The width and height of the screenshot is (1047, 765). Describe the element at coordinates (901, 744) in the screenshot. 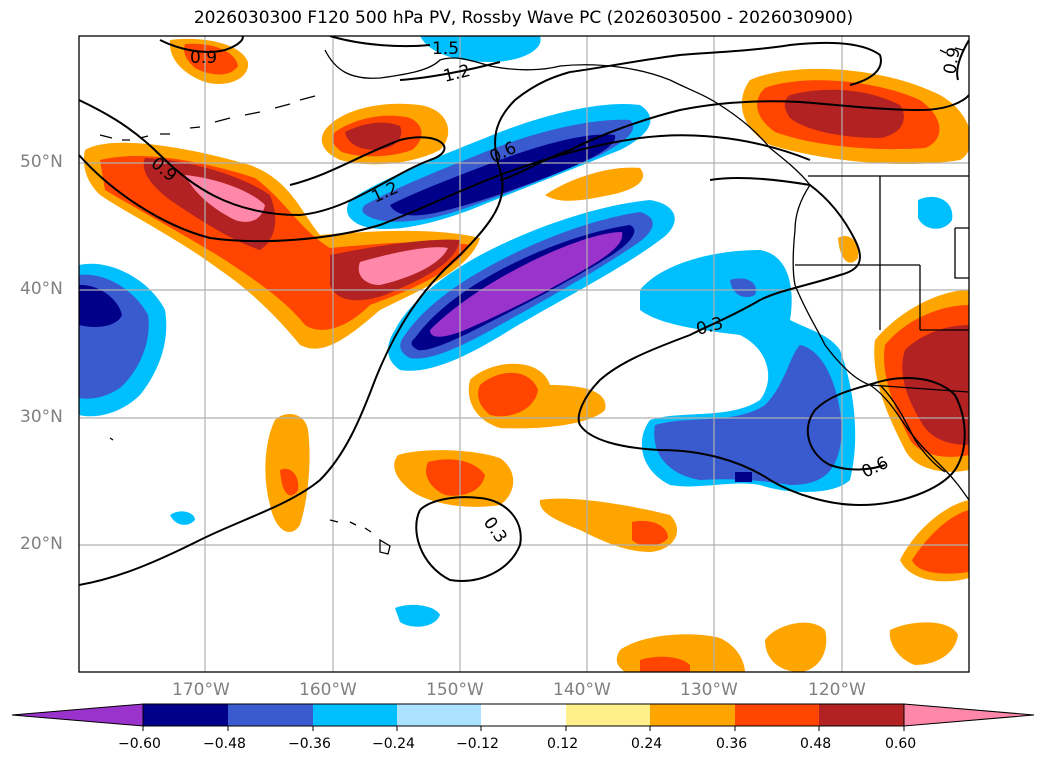

I see `colorbar-tick-label: 0.60` at that location.